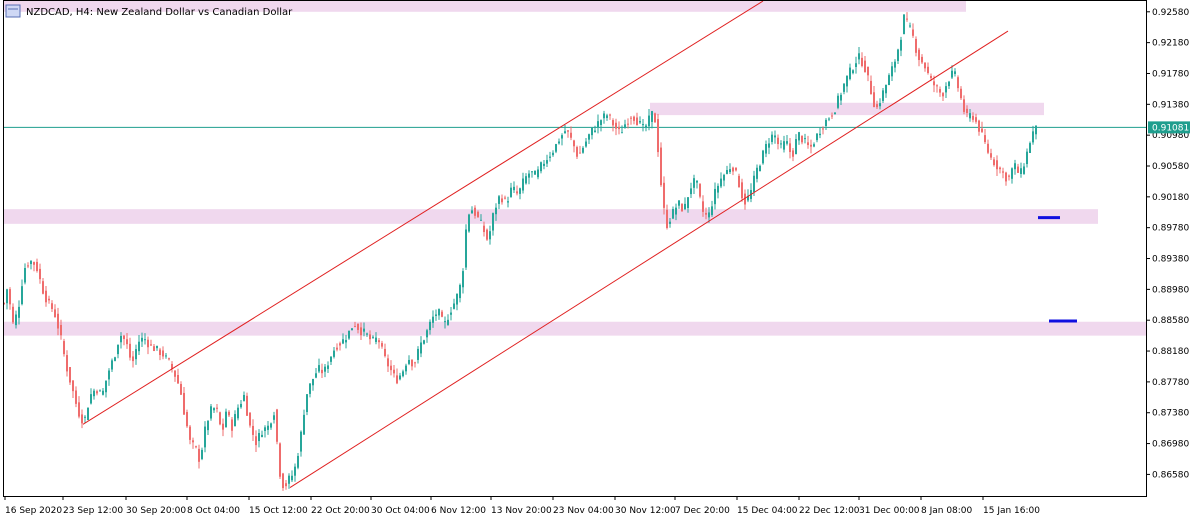  Describe the element at coordinates (551, 216) in the screenshot. I see `support-zone-upper` at that location.